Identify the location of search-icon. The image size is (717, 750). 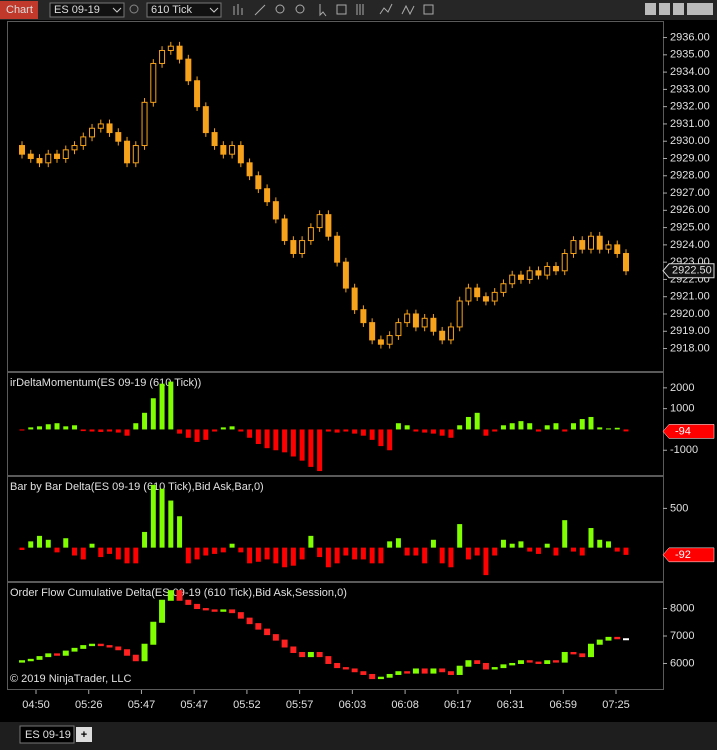
(134, 9).